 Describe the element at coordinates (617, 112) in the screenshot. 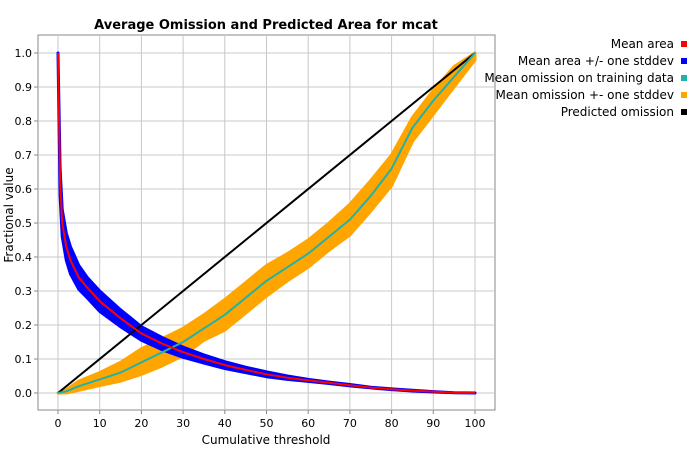

I see `legend-label: Predicted omission` at that location.